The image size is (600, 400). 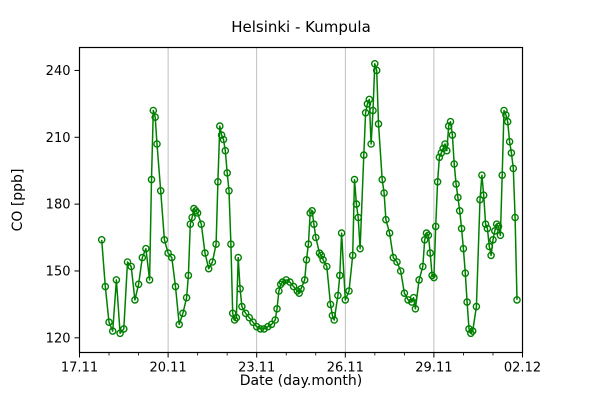 I want to click on y-tick-label: 180, so click(x=58, y=205).